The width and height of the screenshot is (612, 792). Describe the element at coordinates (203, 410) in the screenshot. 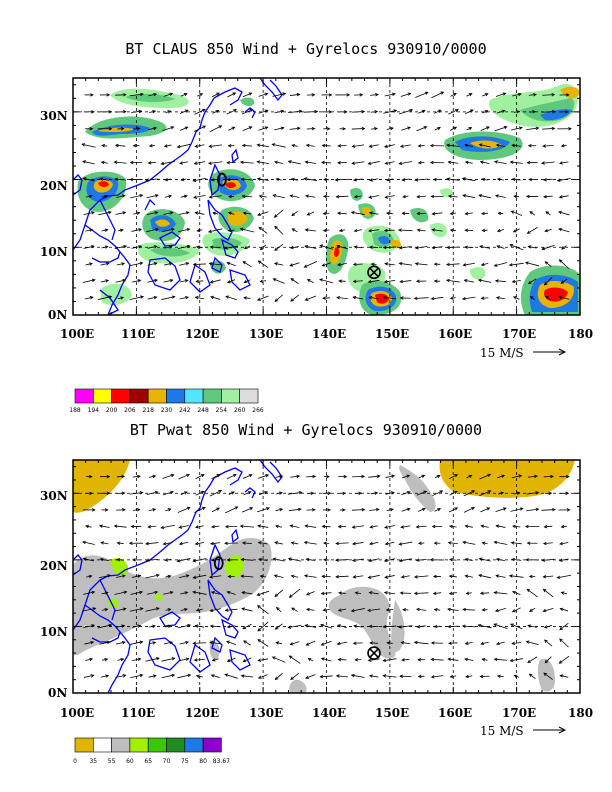

I see `colorbar-label: 248` at that location.